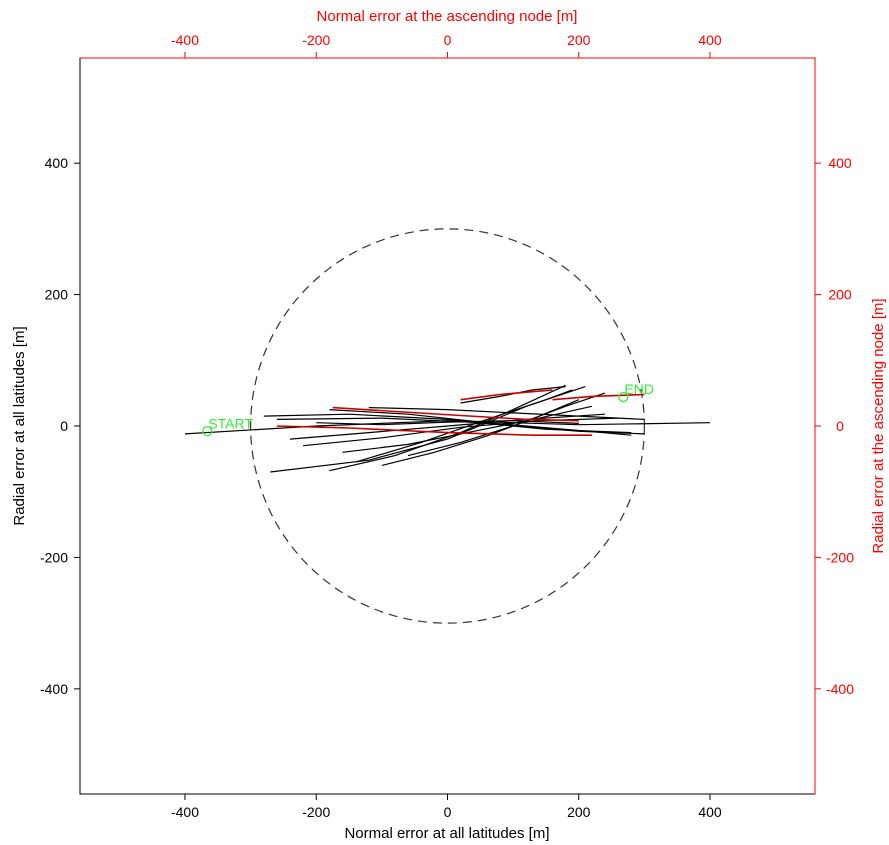 This screenshot has width=889, height=845. I want to click on top-x-tick-label: -400, so click(185, 40).